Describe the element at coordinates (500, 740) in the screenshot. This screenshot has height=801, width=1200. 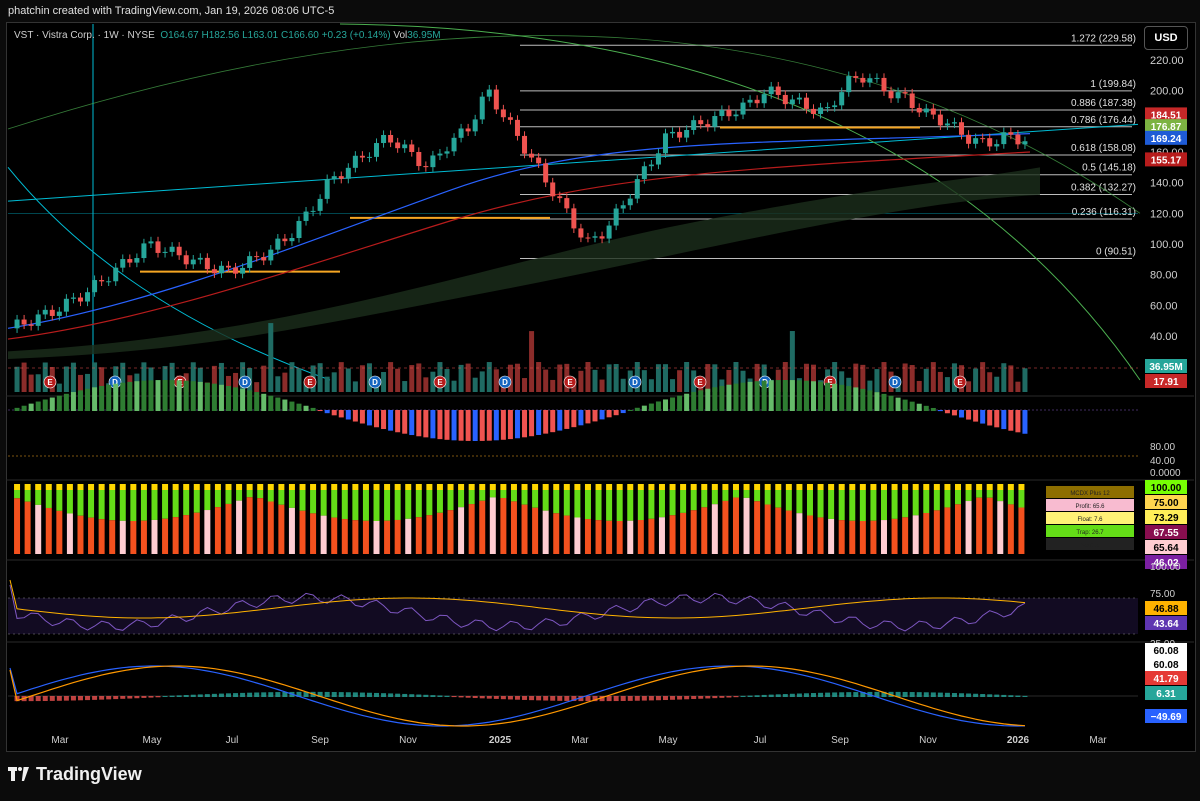
I see `time-axis-label: 2025` at that location.